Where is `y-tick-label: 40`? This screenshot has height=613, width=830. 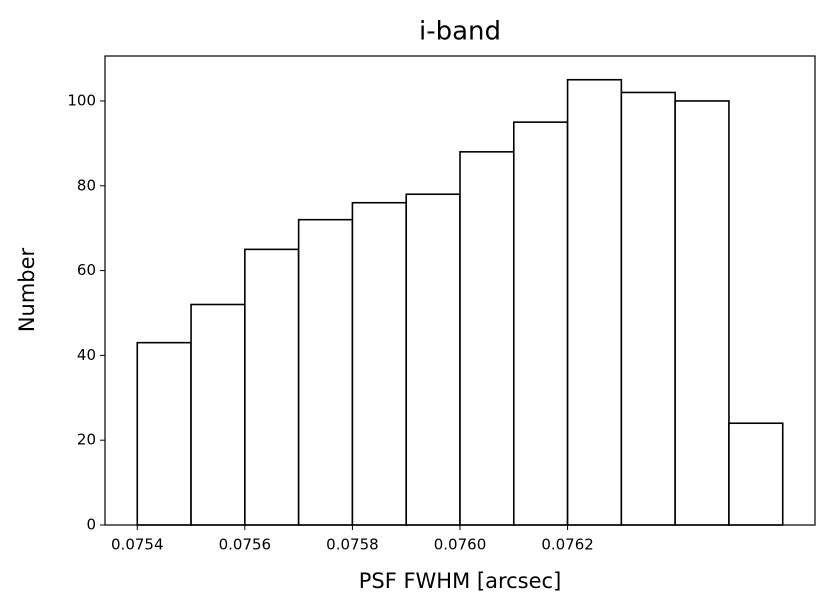 y-tick-label: 40 is located at coordinates (86, 355).